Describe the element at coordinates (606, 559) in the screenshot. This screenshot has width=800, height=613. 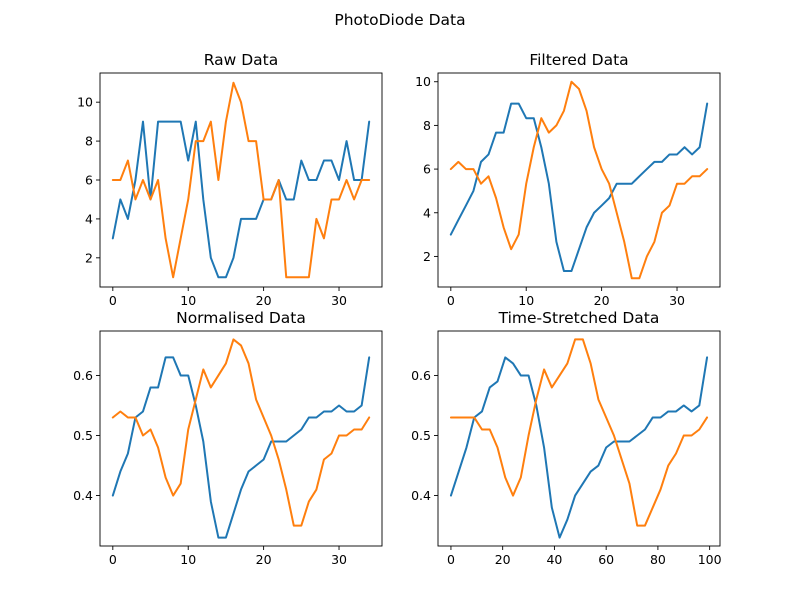
I see `time-stretched-data-x-tick-label: 60` at that location.